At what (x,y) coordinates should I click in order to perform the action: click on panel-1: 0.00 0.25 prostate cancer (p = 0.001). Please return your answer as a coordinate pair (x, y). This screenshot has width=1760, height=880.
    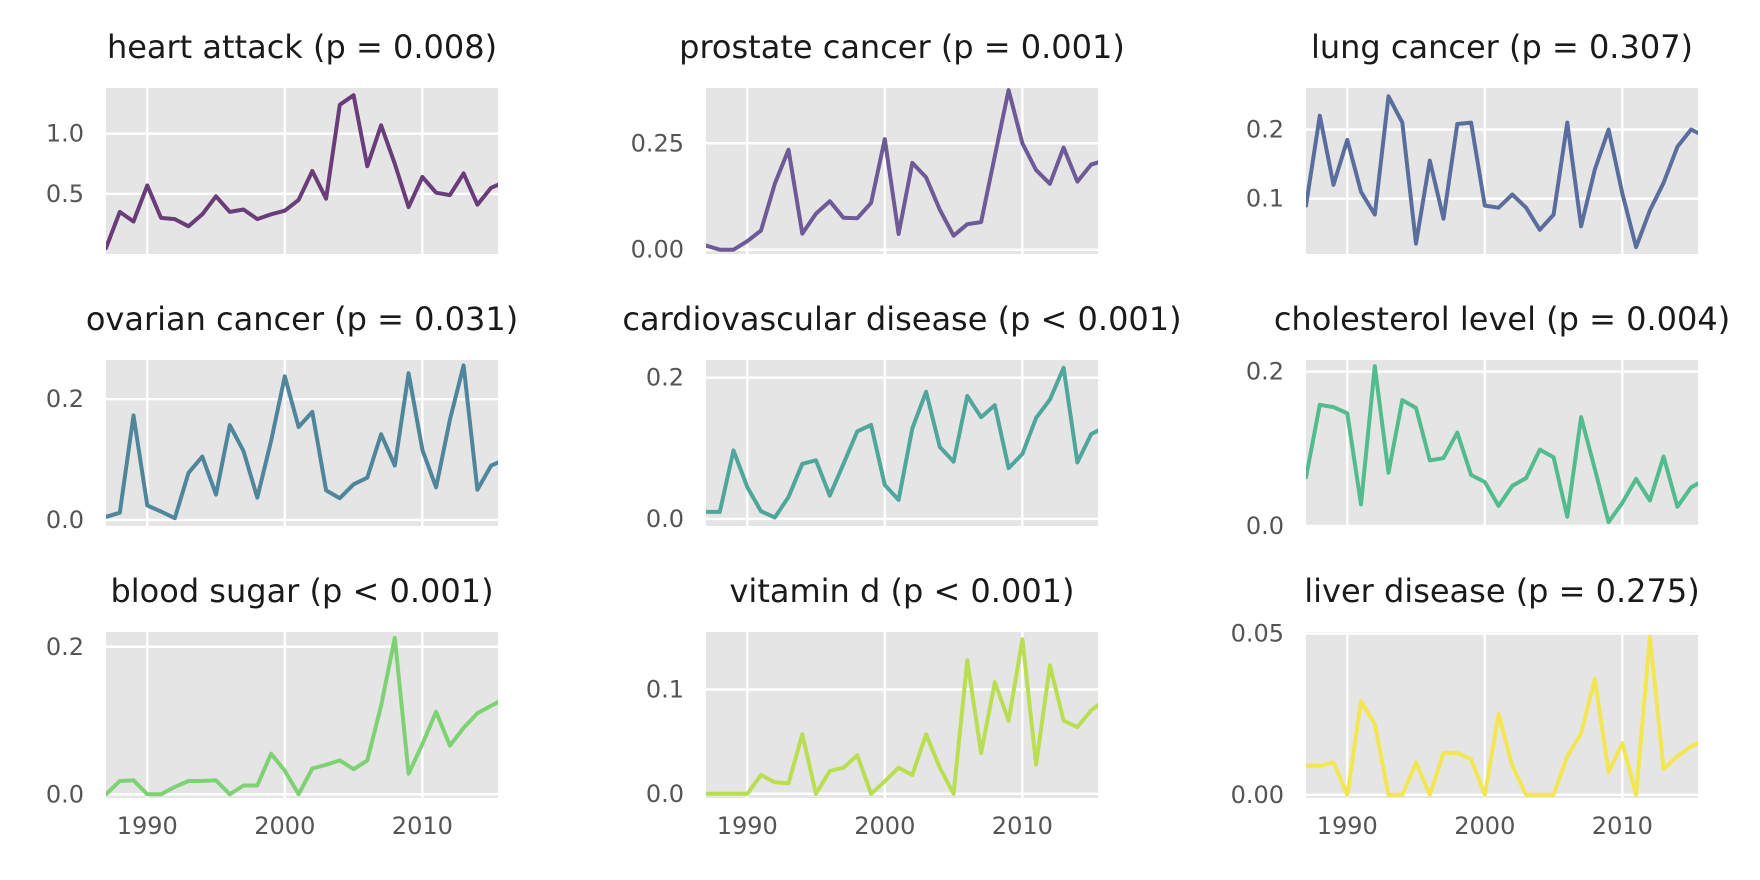
    Looking at the image, I should click on (878, 146).